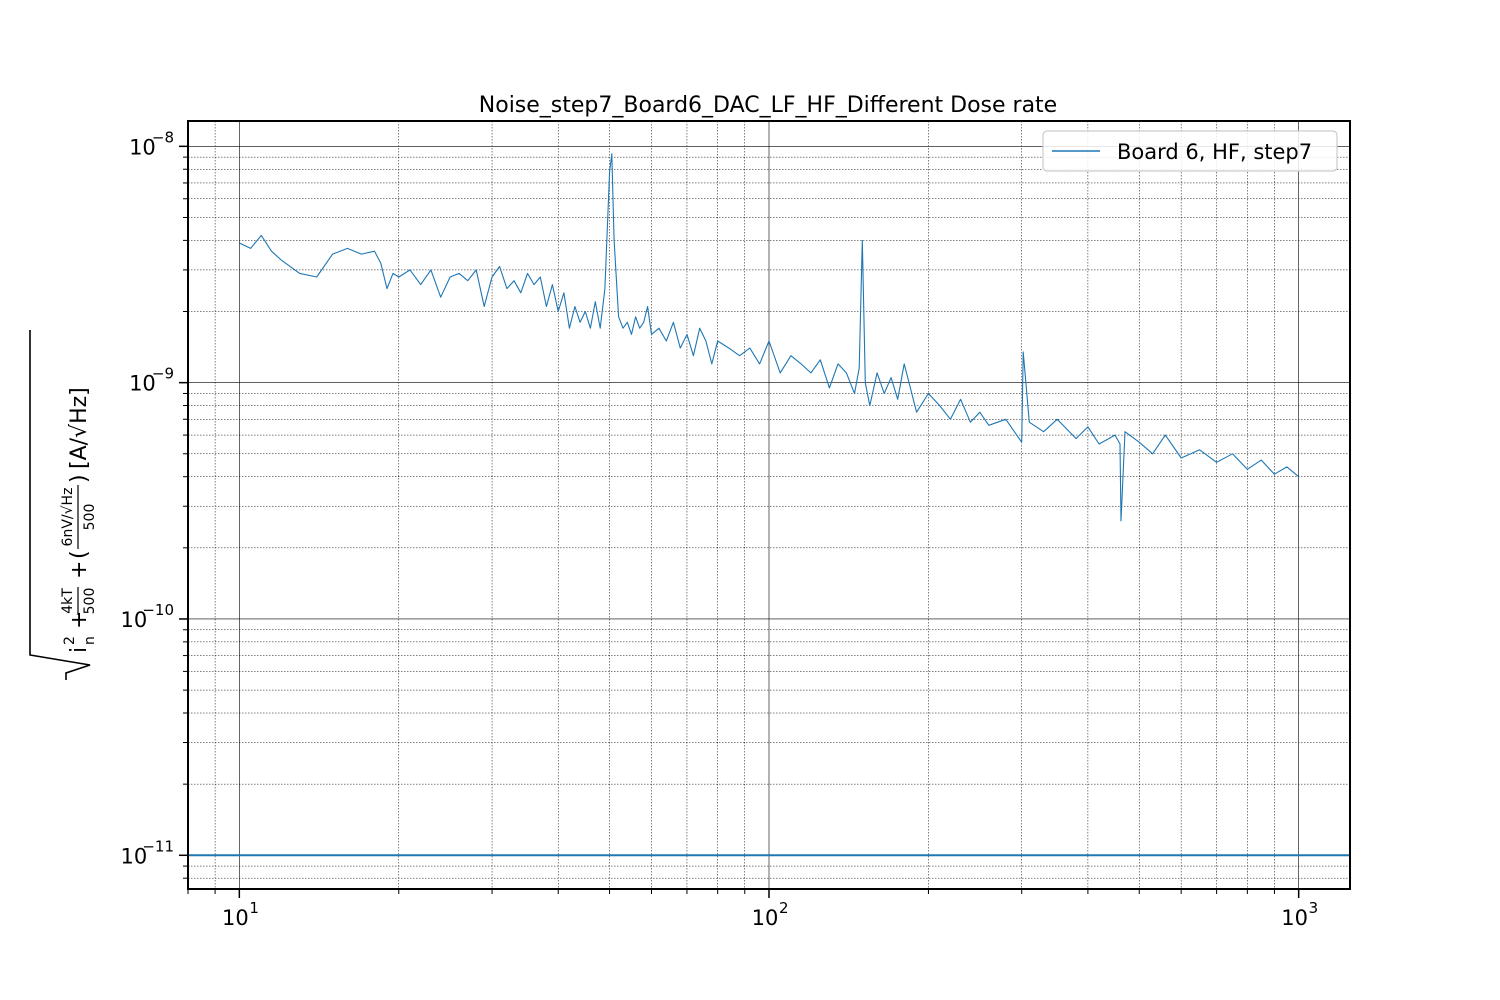 This screenshot has width=1500, height=1000. Describe the element at coordinates (68, 601) in the screenshot. I see `svg-text: 4kT` at that location.